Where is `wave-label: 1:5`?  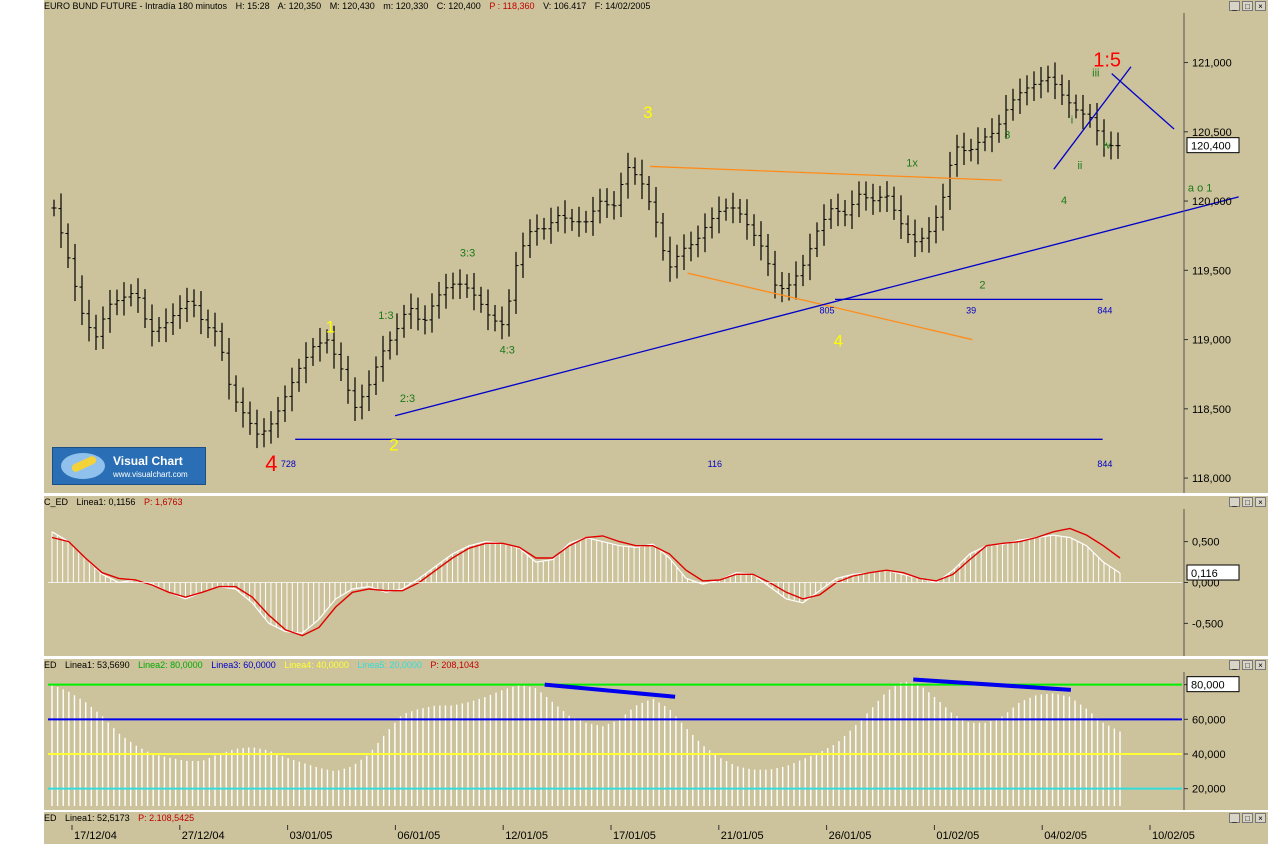 wave-label: 1:5 is located at coordinates (1107, 61).